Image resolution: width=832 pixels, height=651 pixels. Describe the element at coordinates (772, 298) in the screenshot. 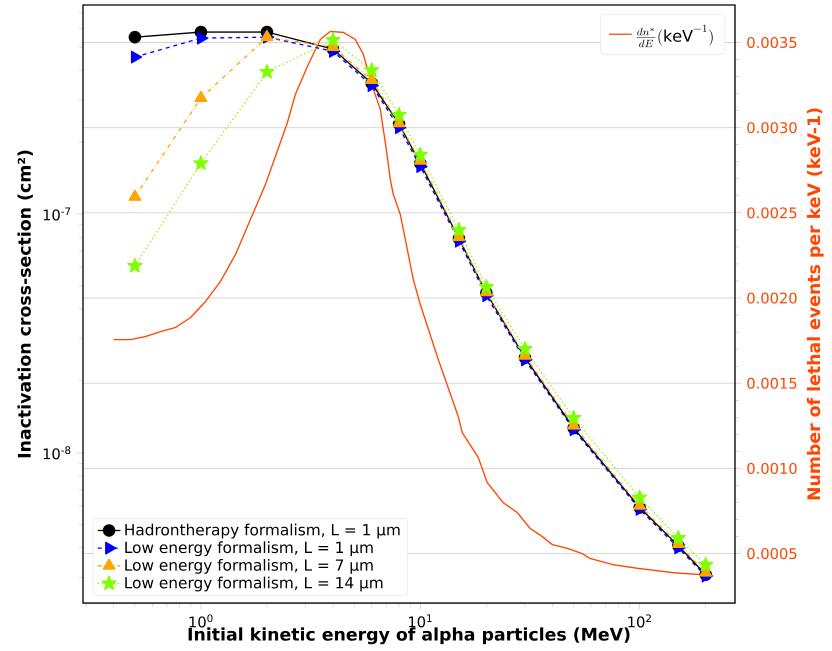

I see `y2-tick-label: 0.0020` at that location.